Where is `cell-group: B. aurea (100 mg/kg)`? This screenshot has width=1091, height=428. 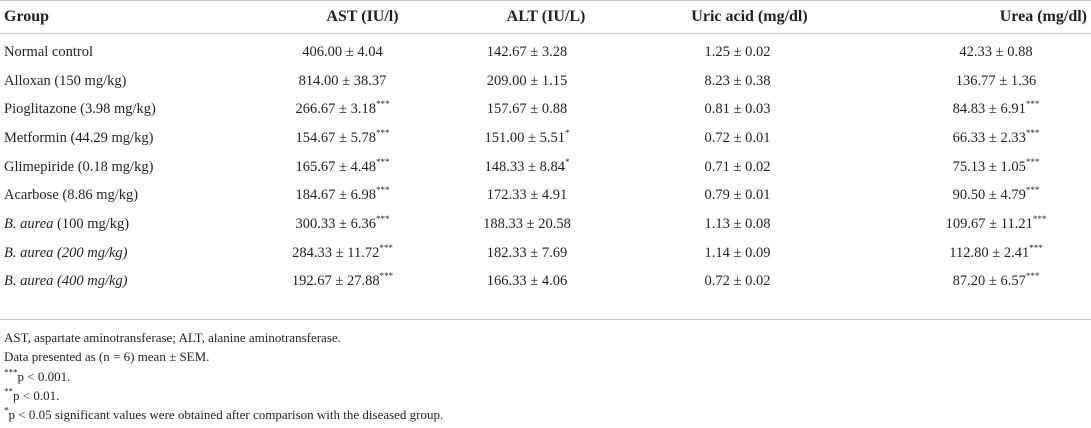
cell-group: B. aurea (100 mg/kg) is located at coordinates (102, 224).